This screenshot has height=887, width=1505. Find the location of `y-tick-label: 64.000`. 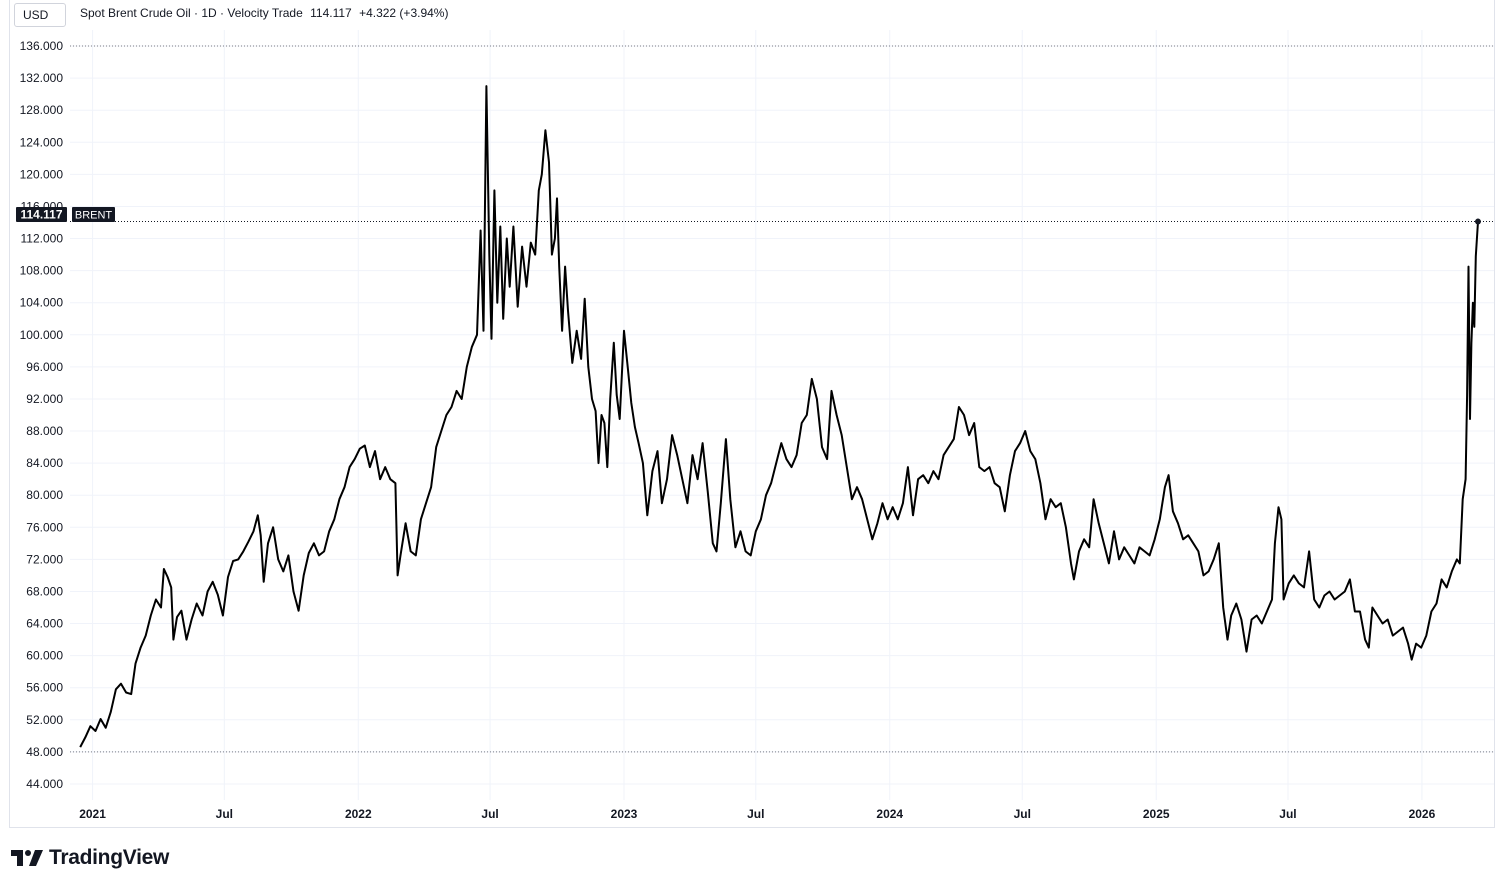

y-tick-label: 64.000 is located at coordinates (44, 624).